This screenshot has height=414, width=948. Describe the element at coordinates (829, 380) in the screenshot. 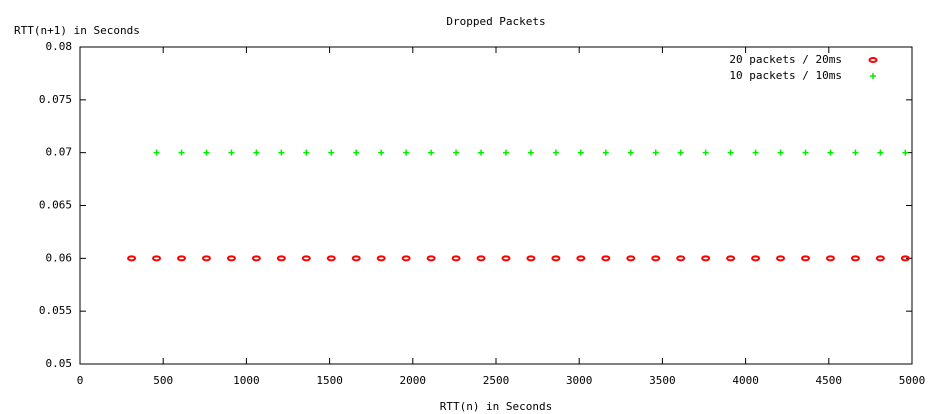

I see `x-tick-label: 4500` at that location.